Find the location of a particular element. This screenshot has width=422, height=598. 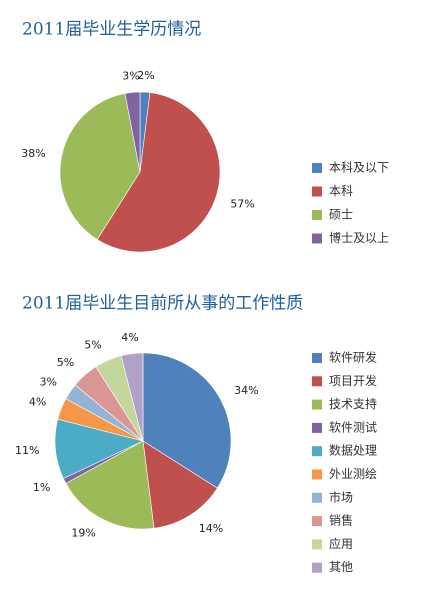

data-label: 34% is located at coordinates (246, 390).